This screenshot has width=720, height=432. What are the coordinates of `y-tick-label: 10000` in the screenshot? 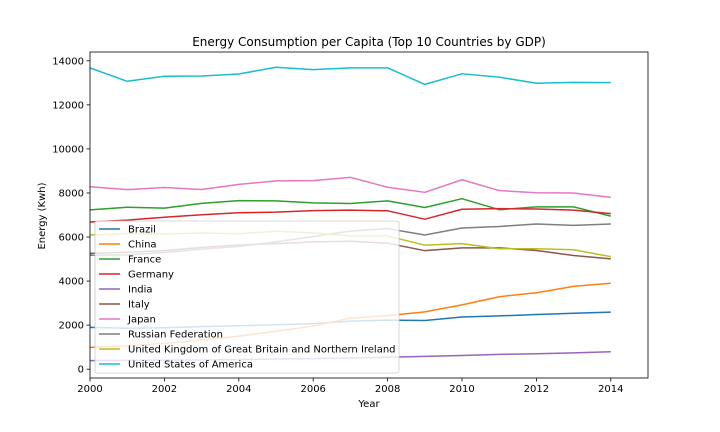 It's located at (68, 149).